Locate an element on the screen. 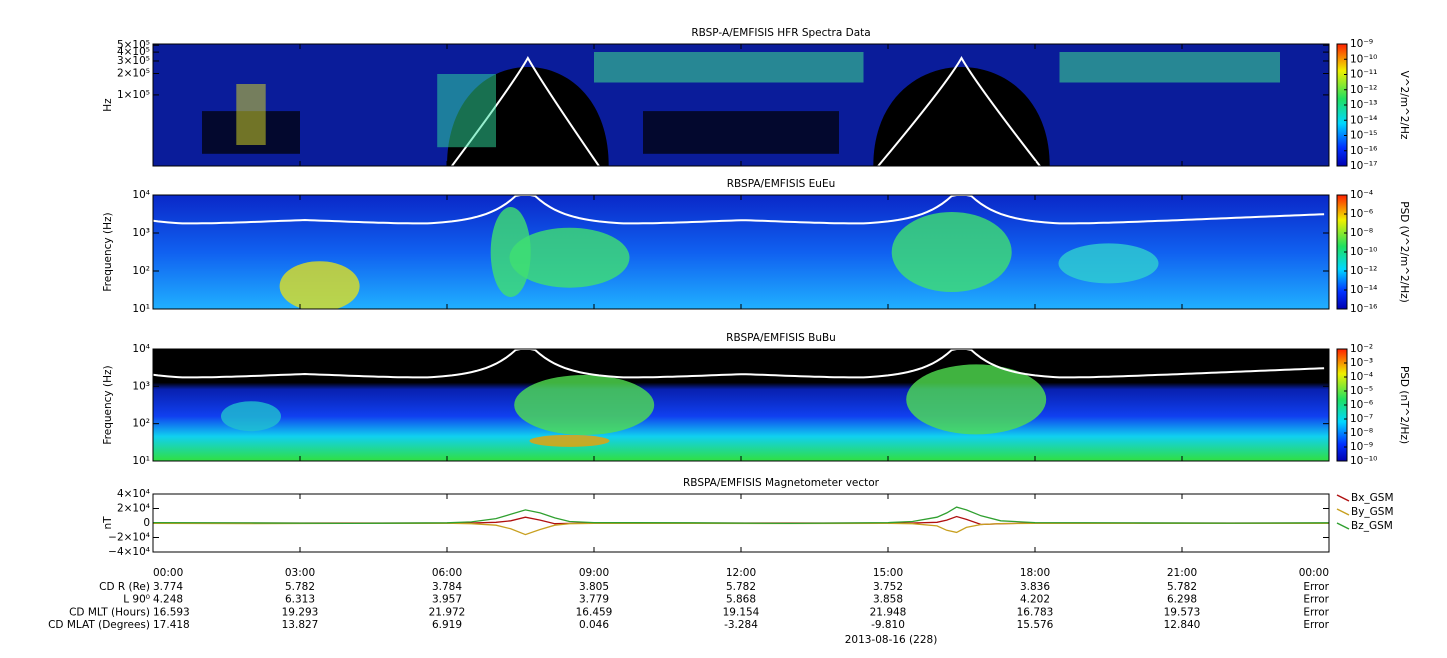 This screenshot has height=658, width=1447. x-tick-label: 21:00 is located at coordinates (1182, 573).